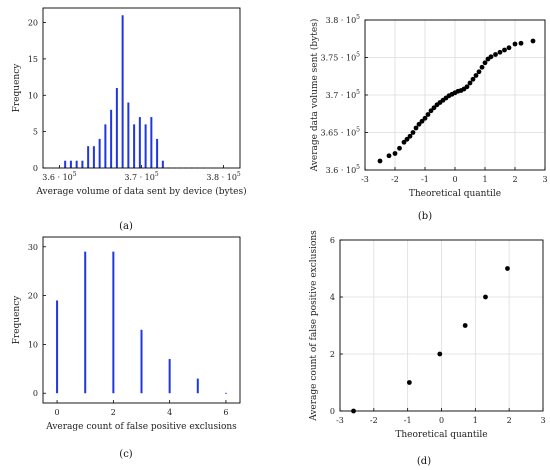 The width and height of the screenshot is (550, 470). What do you see at coordinates (408, 420) in the screenshot?
I see `xtick-label-d-2: -1` at bounding box center [408, 420].